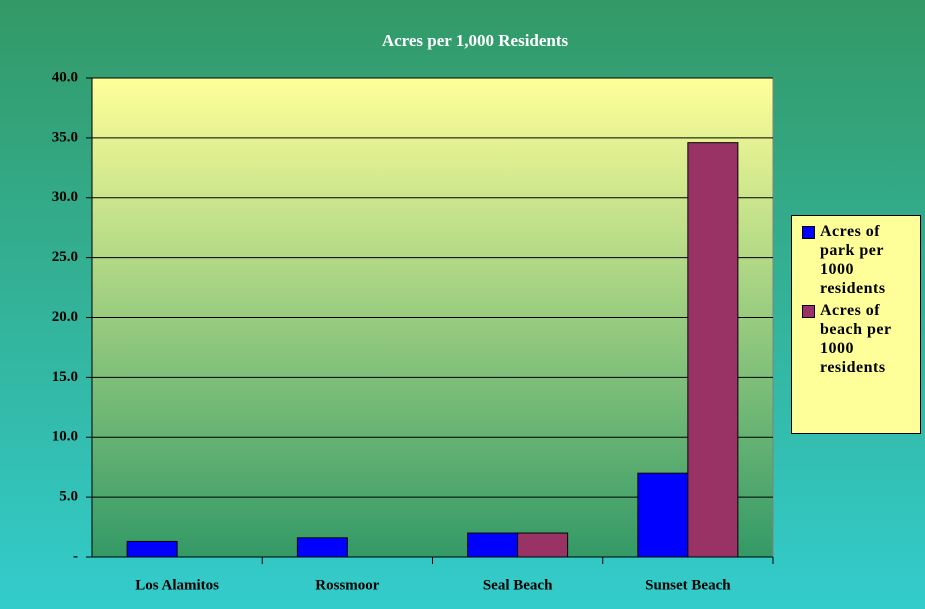  Describe the element at coordinates (68, 497) in the screenshot. I see `y-tick-label: 5.0` at that location.